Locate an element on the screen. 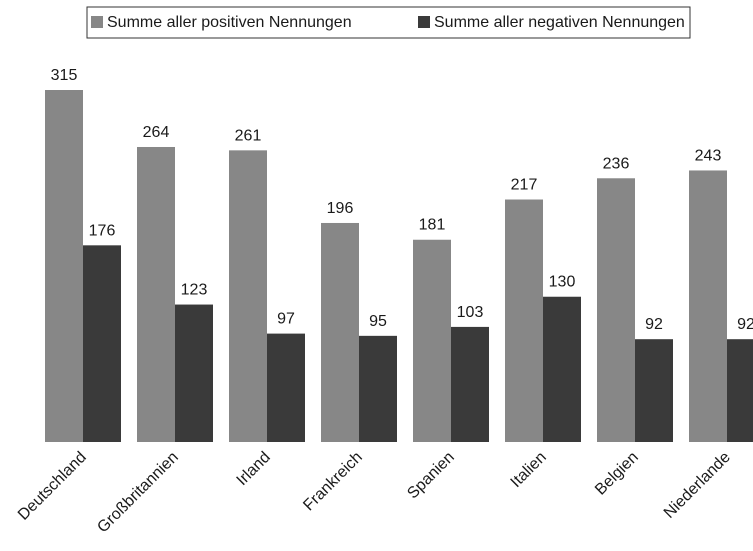 The width and height of the screenshot is (753, 551). legend-label: Summe aller positiven Nennungen is located at coordinates (229, 22).